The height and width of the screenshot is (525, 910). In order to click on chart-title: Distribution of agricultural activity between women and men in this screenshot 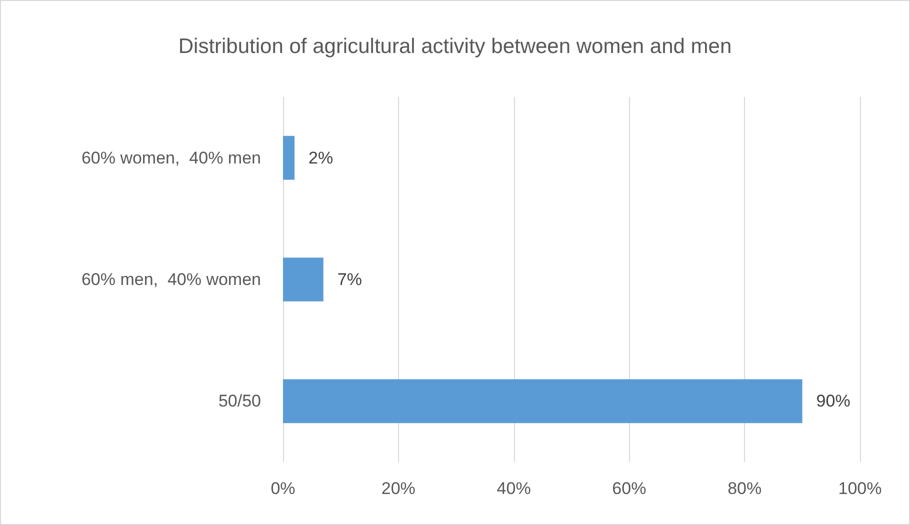, I will do `click(455, 46)`.